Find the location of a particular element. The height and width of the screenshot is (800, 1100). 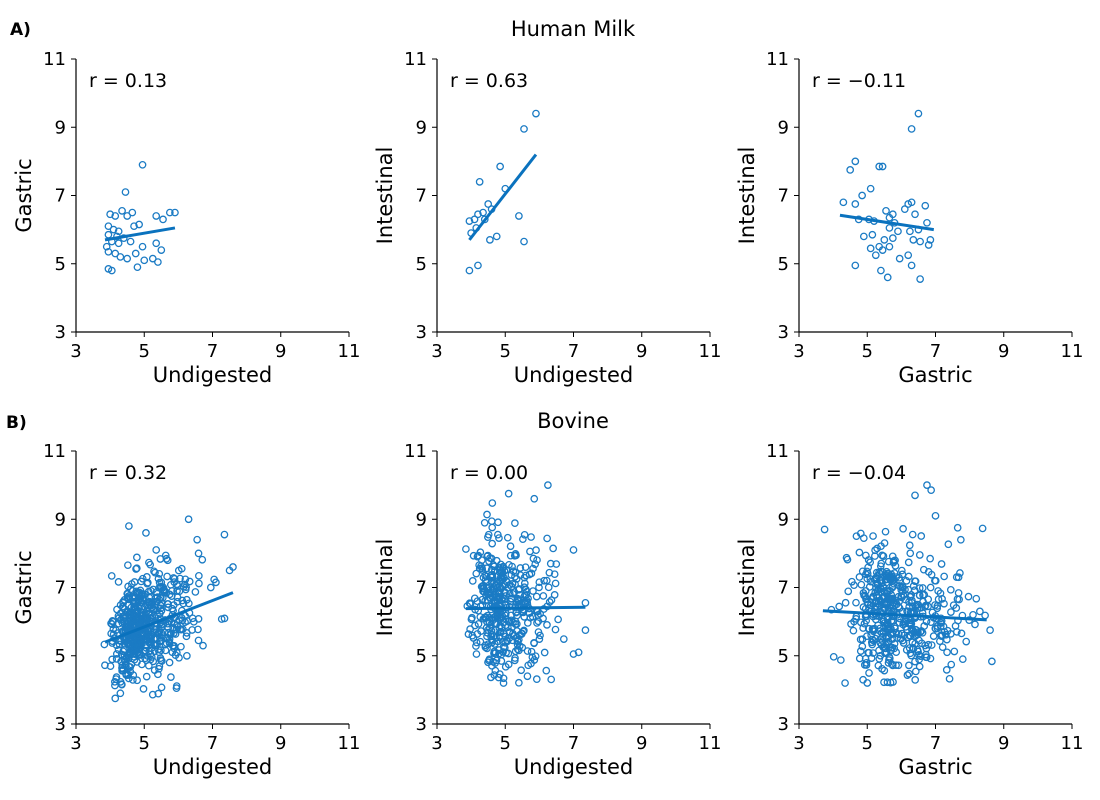

x-axis-label: Gastric is located at coordinates (935, 375).